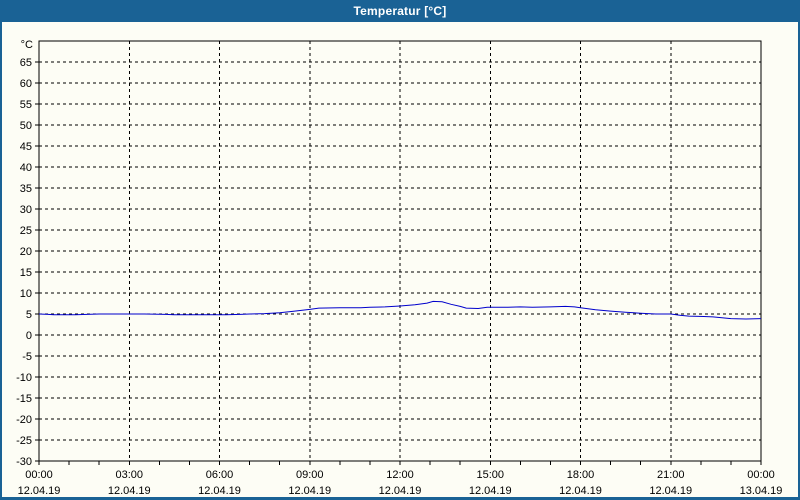 The height and width of the screenshot is (500, 800). I want to click on y-tick-label: 45, so click(26, 147).